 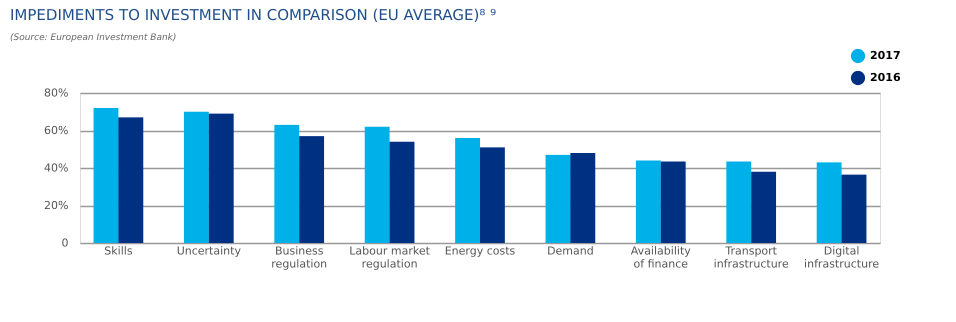 I want to click on y-tick-label: 60%, so click(x=56, y=130).